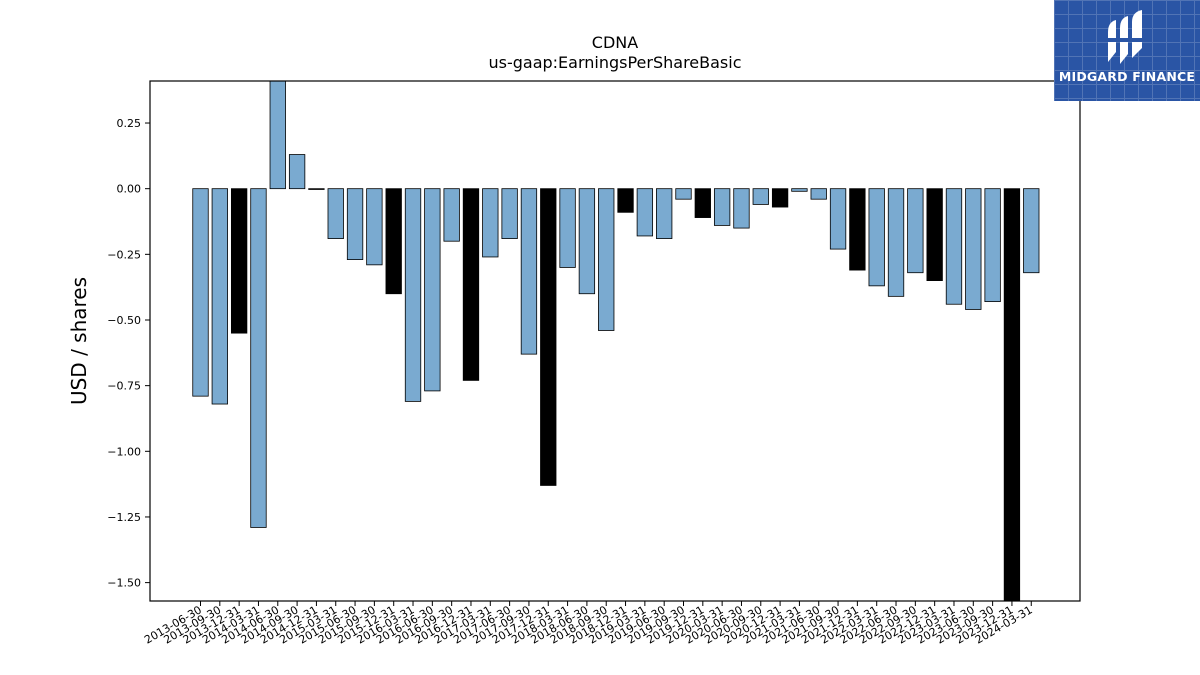 The image size is (1200, 675). Describe the element at coordinates (129, 189) in the screenshot. I see `y-tick-label: 0.00` at that location.